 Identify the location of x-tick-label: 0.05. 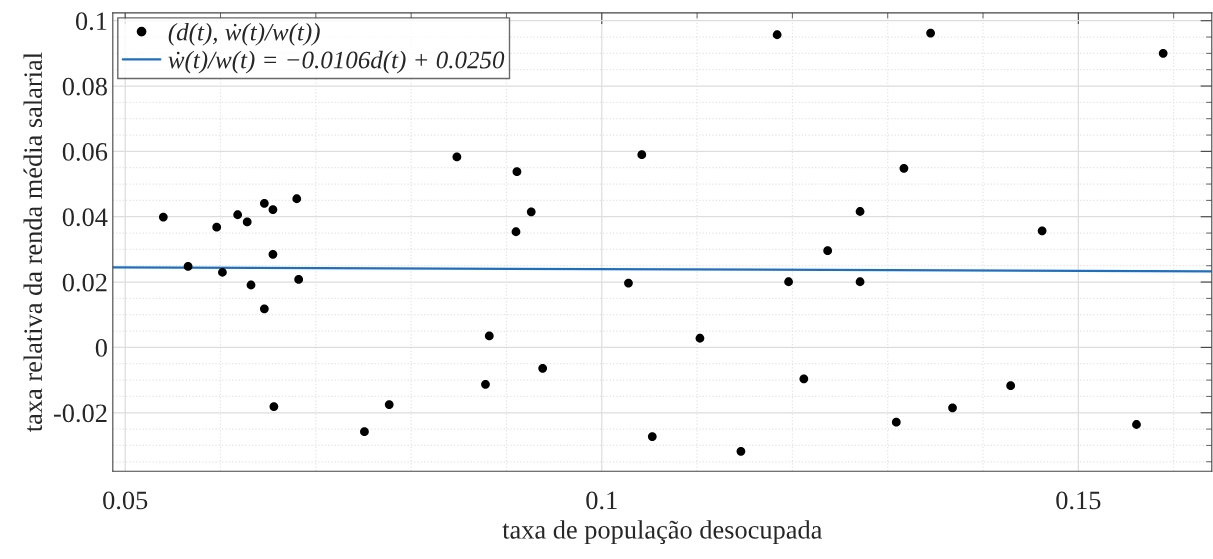
(125, 500).